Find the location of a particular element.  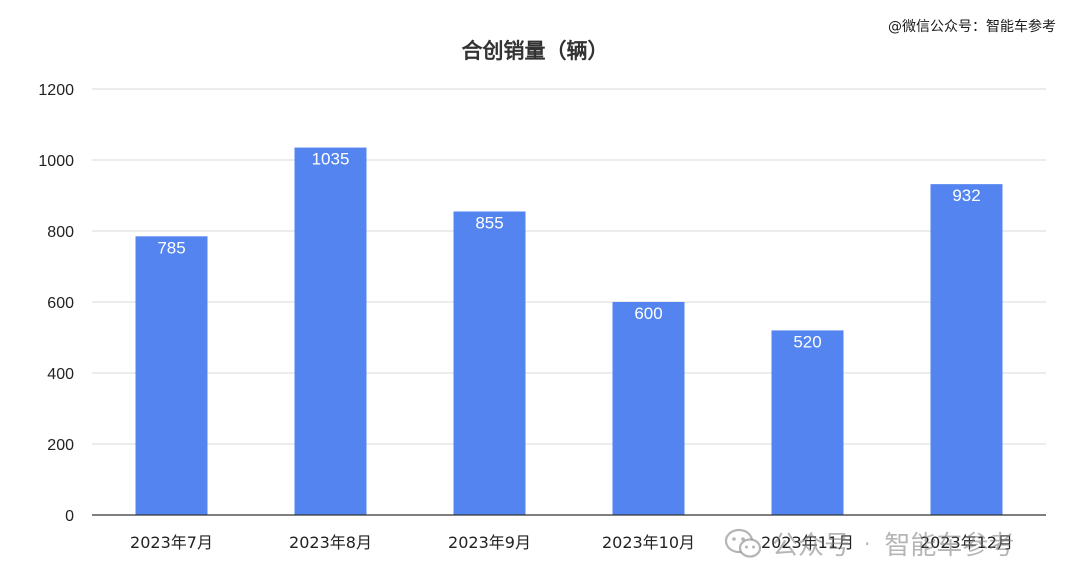

watermark-bottom: 公众号 · 智能车参考 is located at coordinates (869, 543).